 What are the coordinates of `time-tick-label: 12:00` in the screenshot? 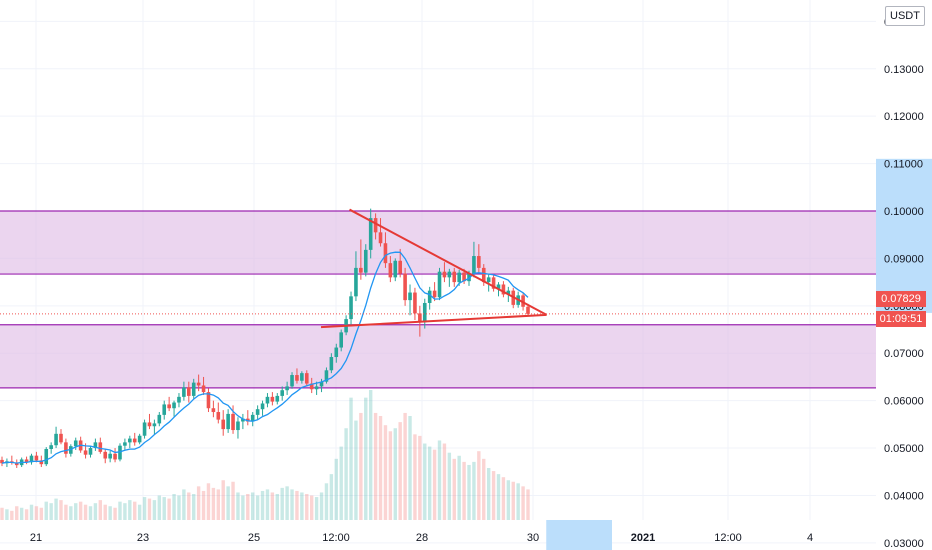 It's located at (336, 538).